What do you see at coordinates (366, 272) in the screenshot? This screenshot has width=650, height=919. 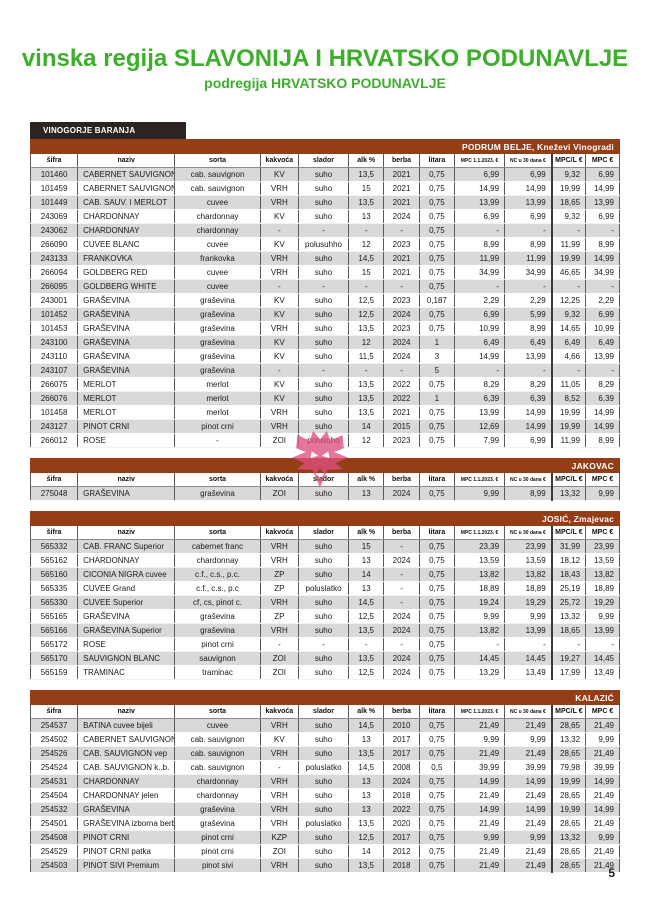 I see `cell: 15` at bounding box center [366, 272].